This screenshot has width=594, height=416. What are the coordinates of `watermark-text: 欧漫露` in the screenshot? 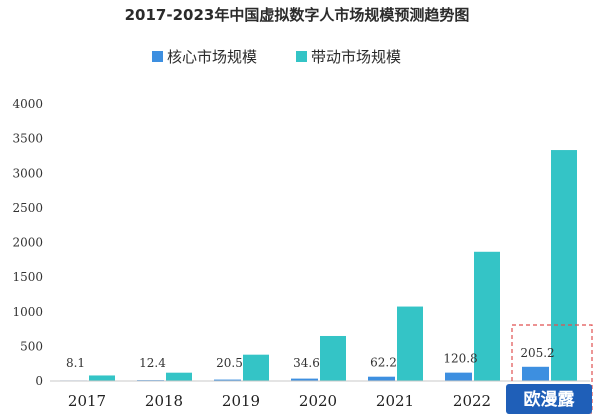 It's located at (550, 399).